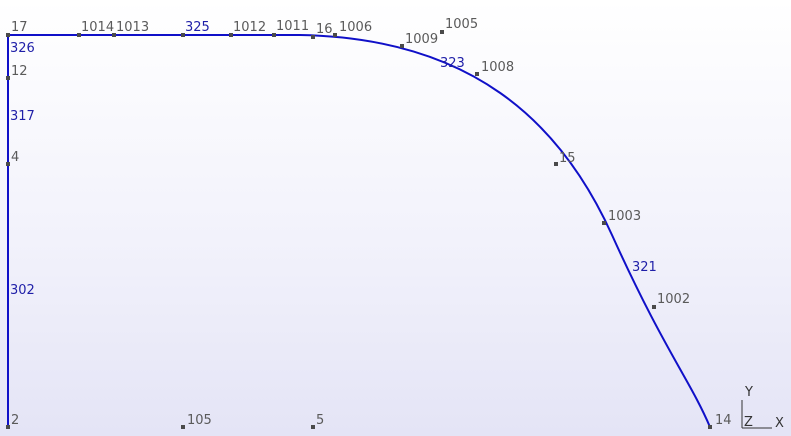 The width and height of the screenshot is (791, 436). I want to click on point-label: 5, so click(320, 420).